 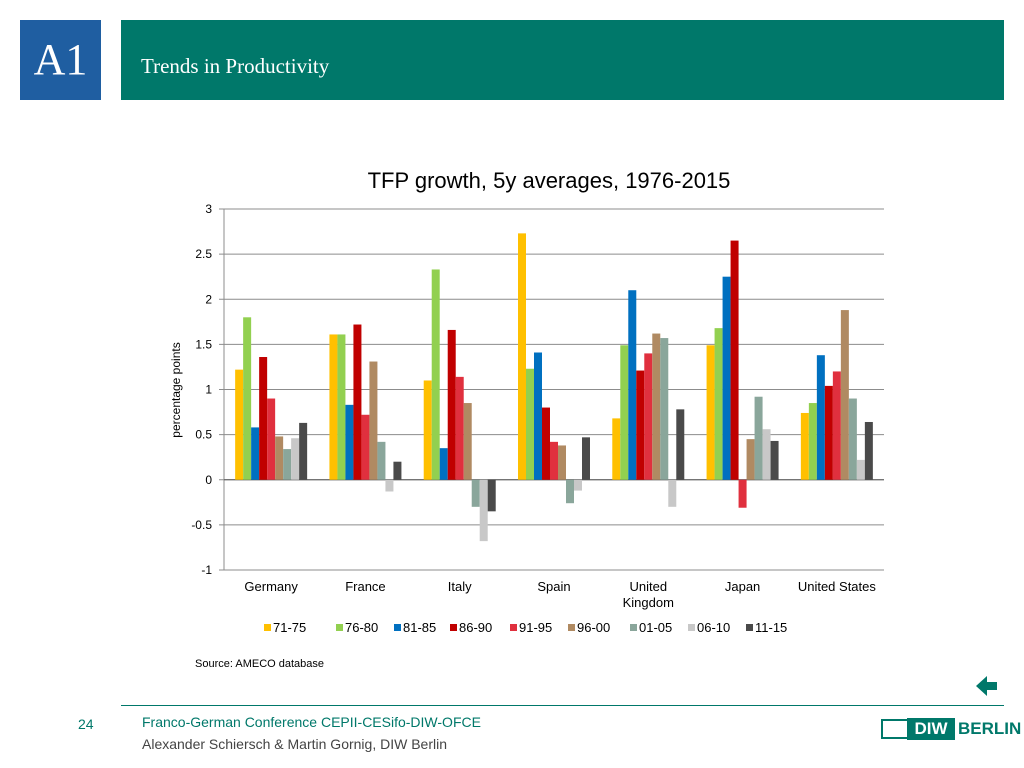 I want to click on y-tick-label: 1, so click(x=208, y=390).